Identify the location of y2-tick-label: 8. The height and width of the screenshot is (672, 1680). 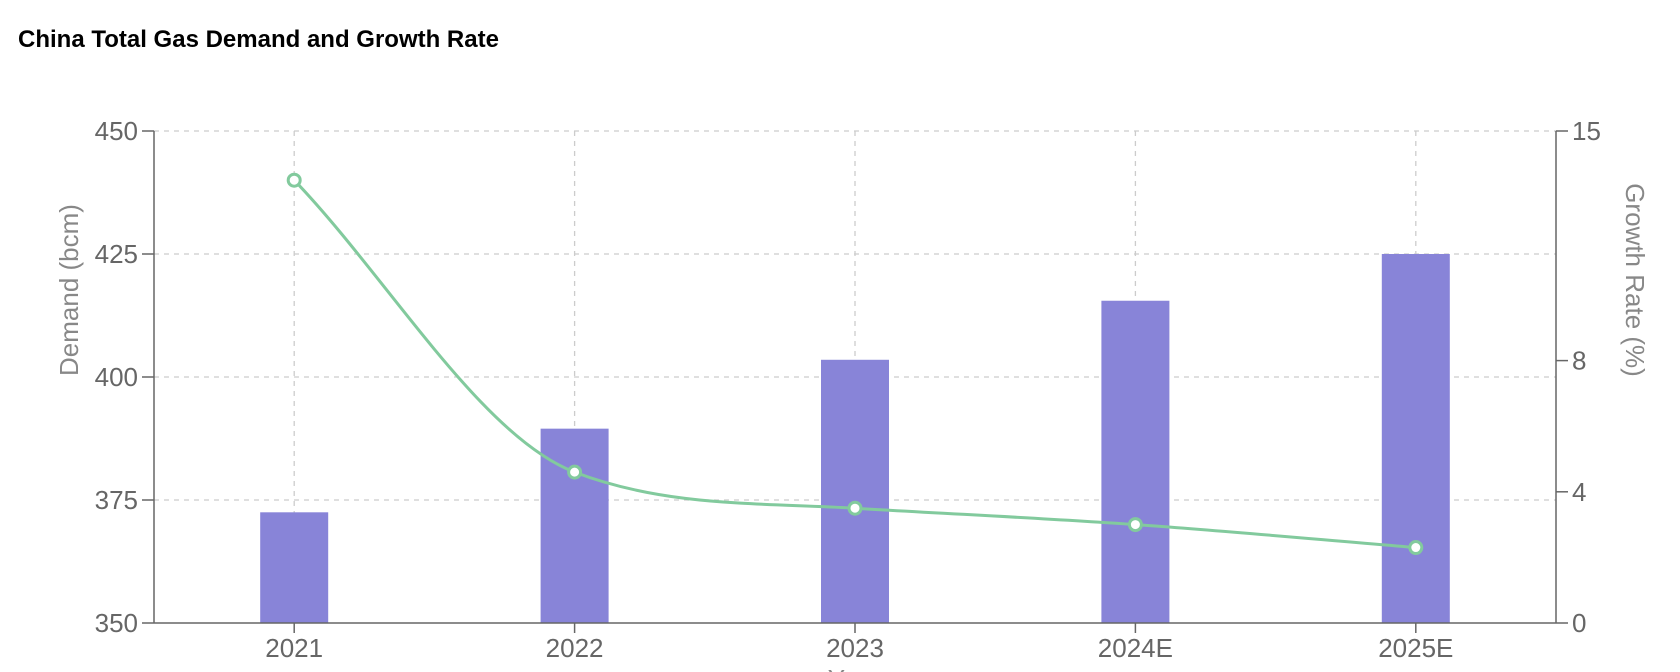
(1579, 361).